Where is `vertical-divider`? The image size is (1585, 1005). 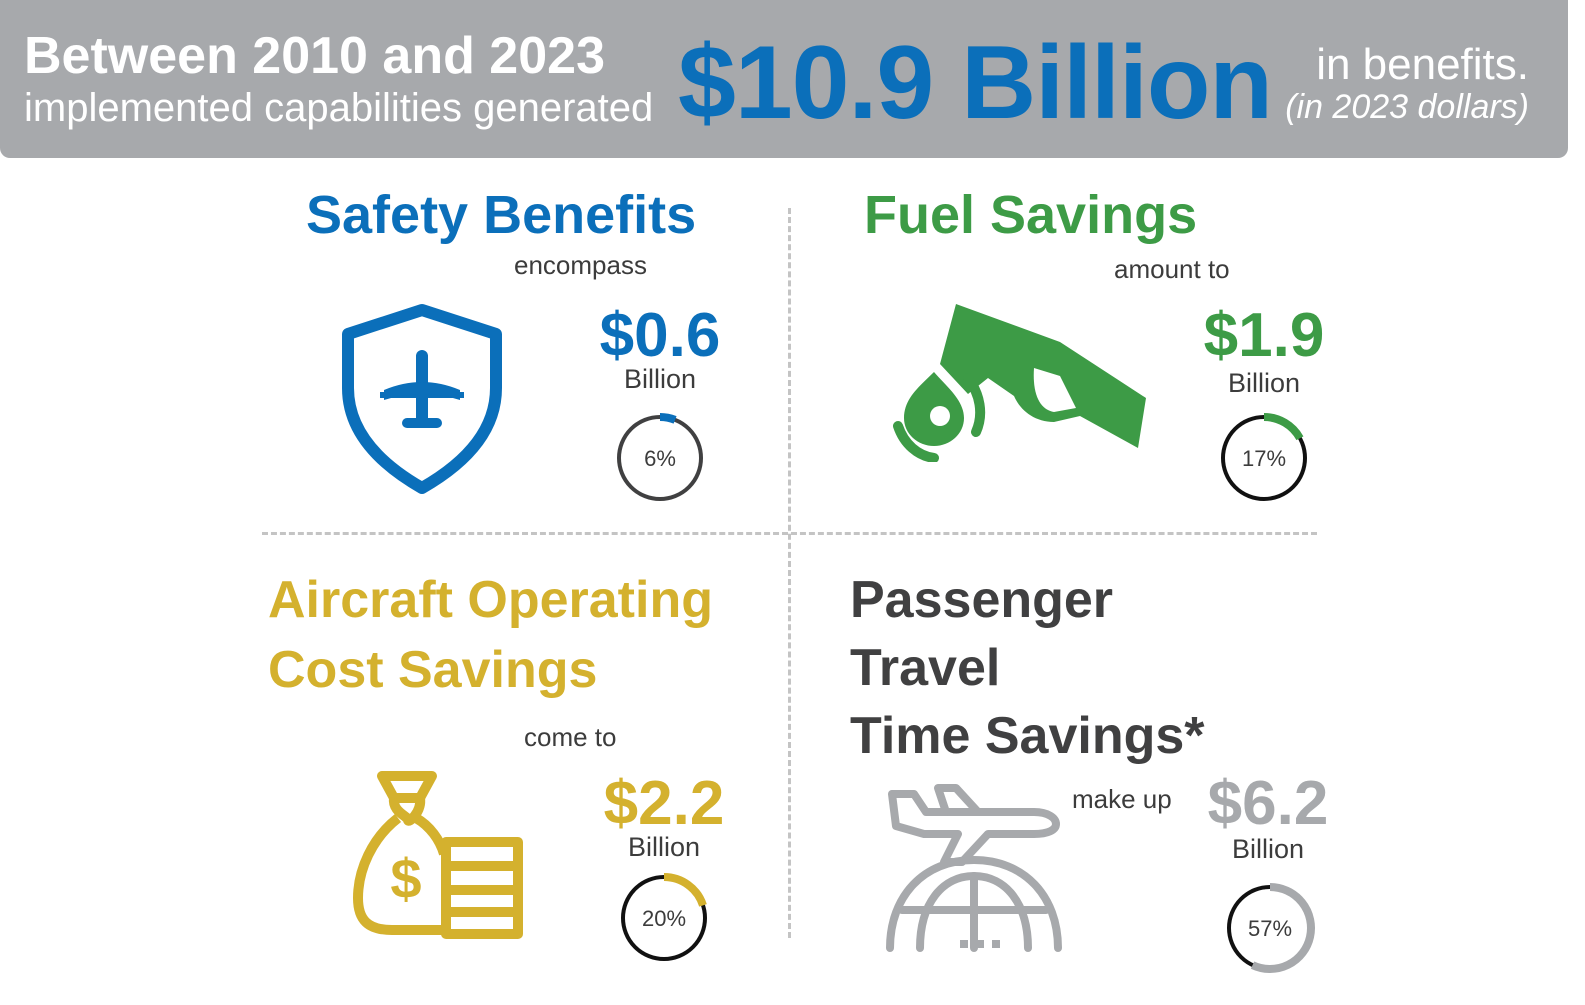
vertical-divider is located at coordinates (789, 573).